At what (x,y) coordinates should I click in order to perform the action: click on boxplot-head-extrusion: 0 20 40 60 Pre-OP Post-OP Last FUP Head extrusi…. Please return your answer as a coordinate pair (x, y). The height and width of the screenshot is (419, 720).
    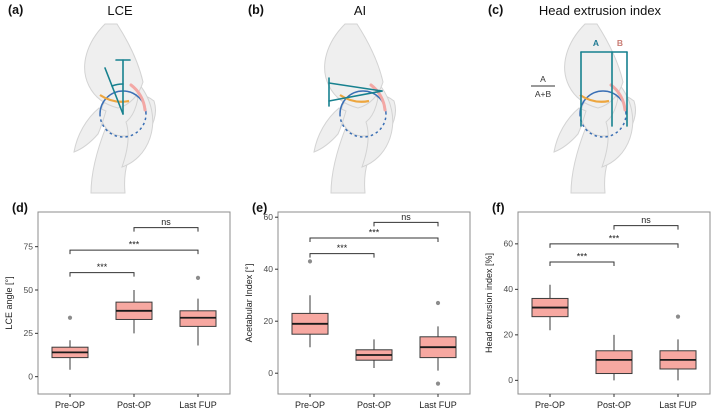
    Looking at the image, I should click on (597, 310).